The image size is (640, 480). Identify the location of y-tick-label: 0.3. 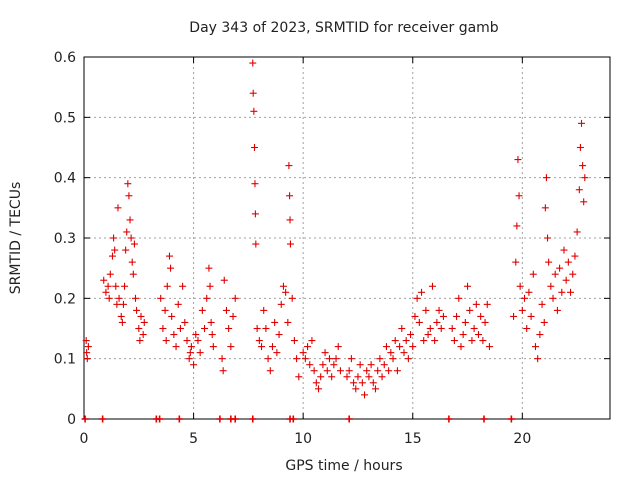
(65, 239).